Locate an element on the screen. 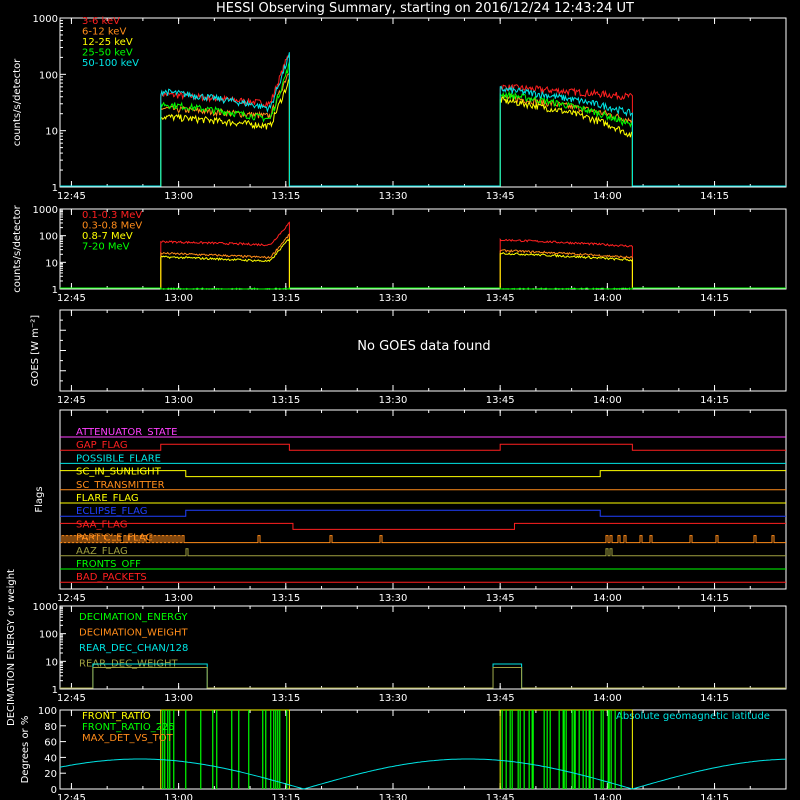  legend-entry: DECIMATION_ENERGY is located at coordinates (133, 617).